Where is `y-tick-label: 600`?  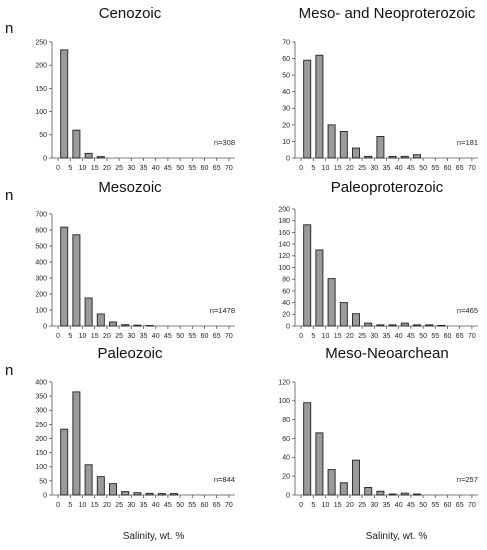 y-tick-label: 600 is located at coordinates (41, 230).